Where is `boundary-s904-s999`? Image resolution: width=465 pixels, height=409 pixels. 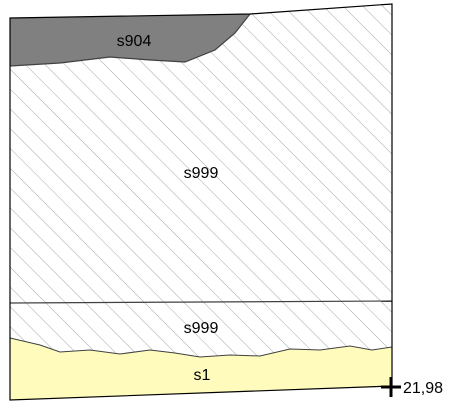 boundary-s904-s999 is located at coordinates (130, 40).